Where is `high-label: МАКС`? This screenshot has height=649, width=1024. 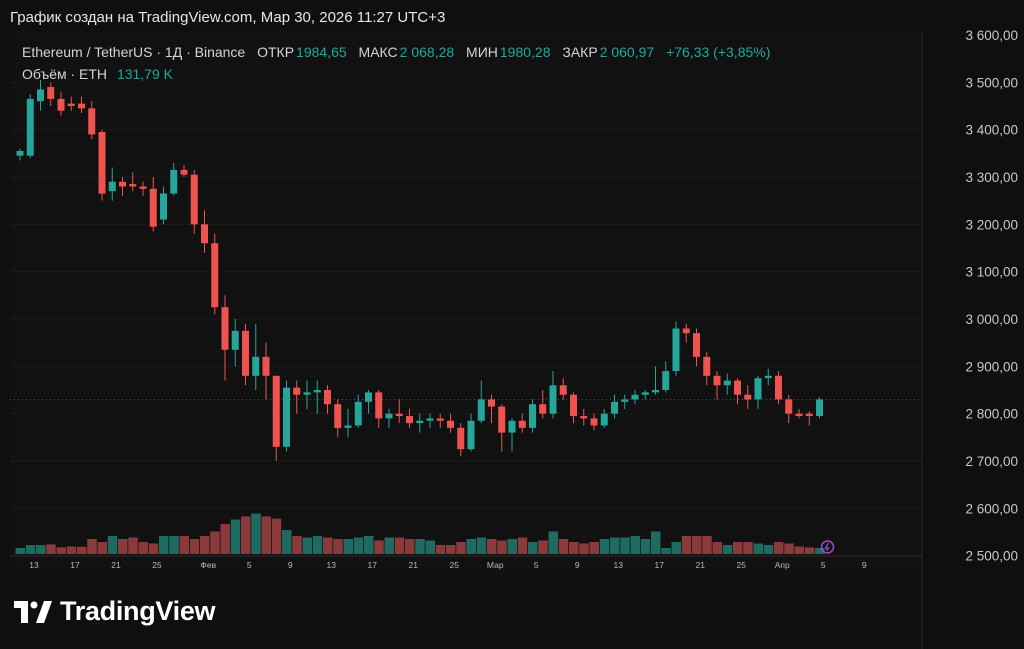 high-label: МАКС is located at coordinates (378, 52).